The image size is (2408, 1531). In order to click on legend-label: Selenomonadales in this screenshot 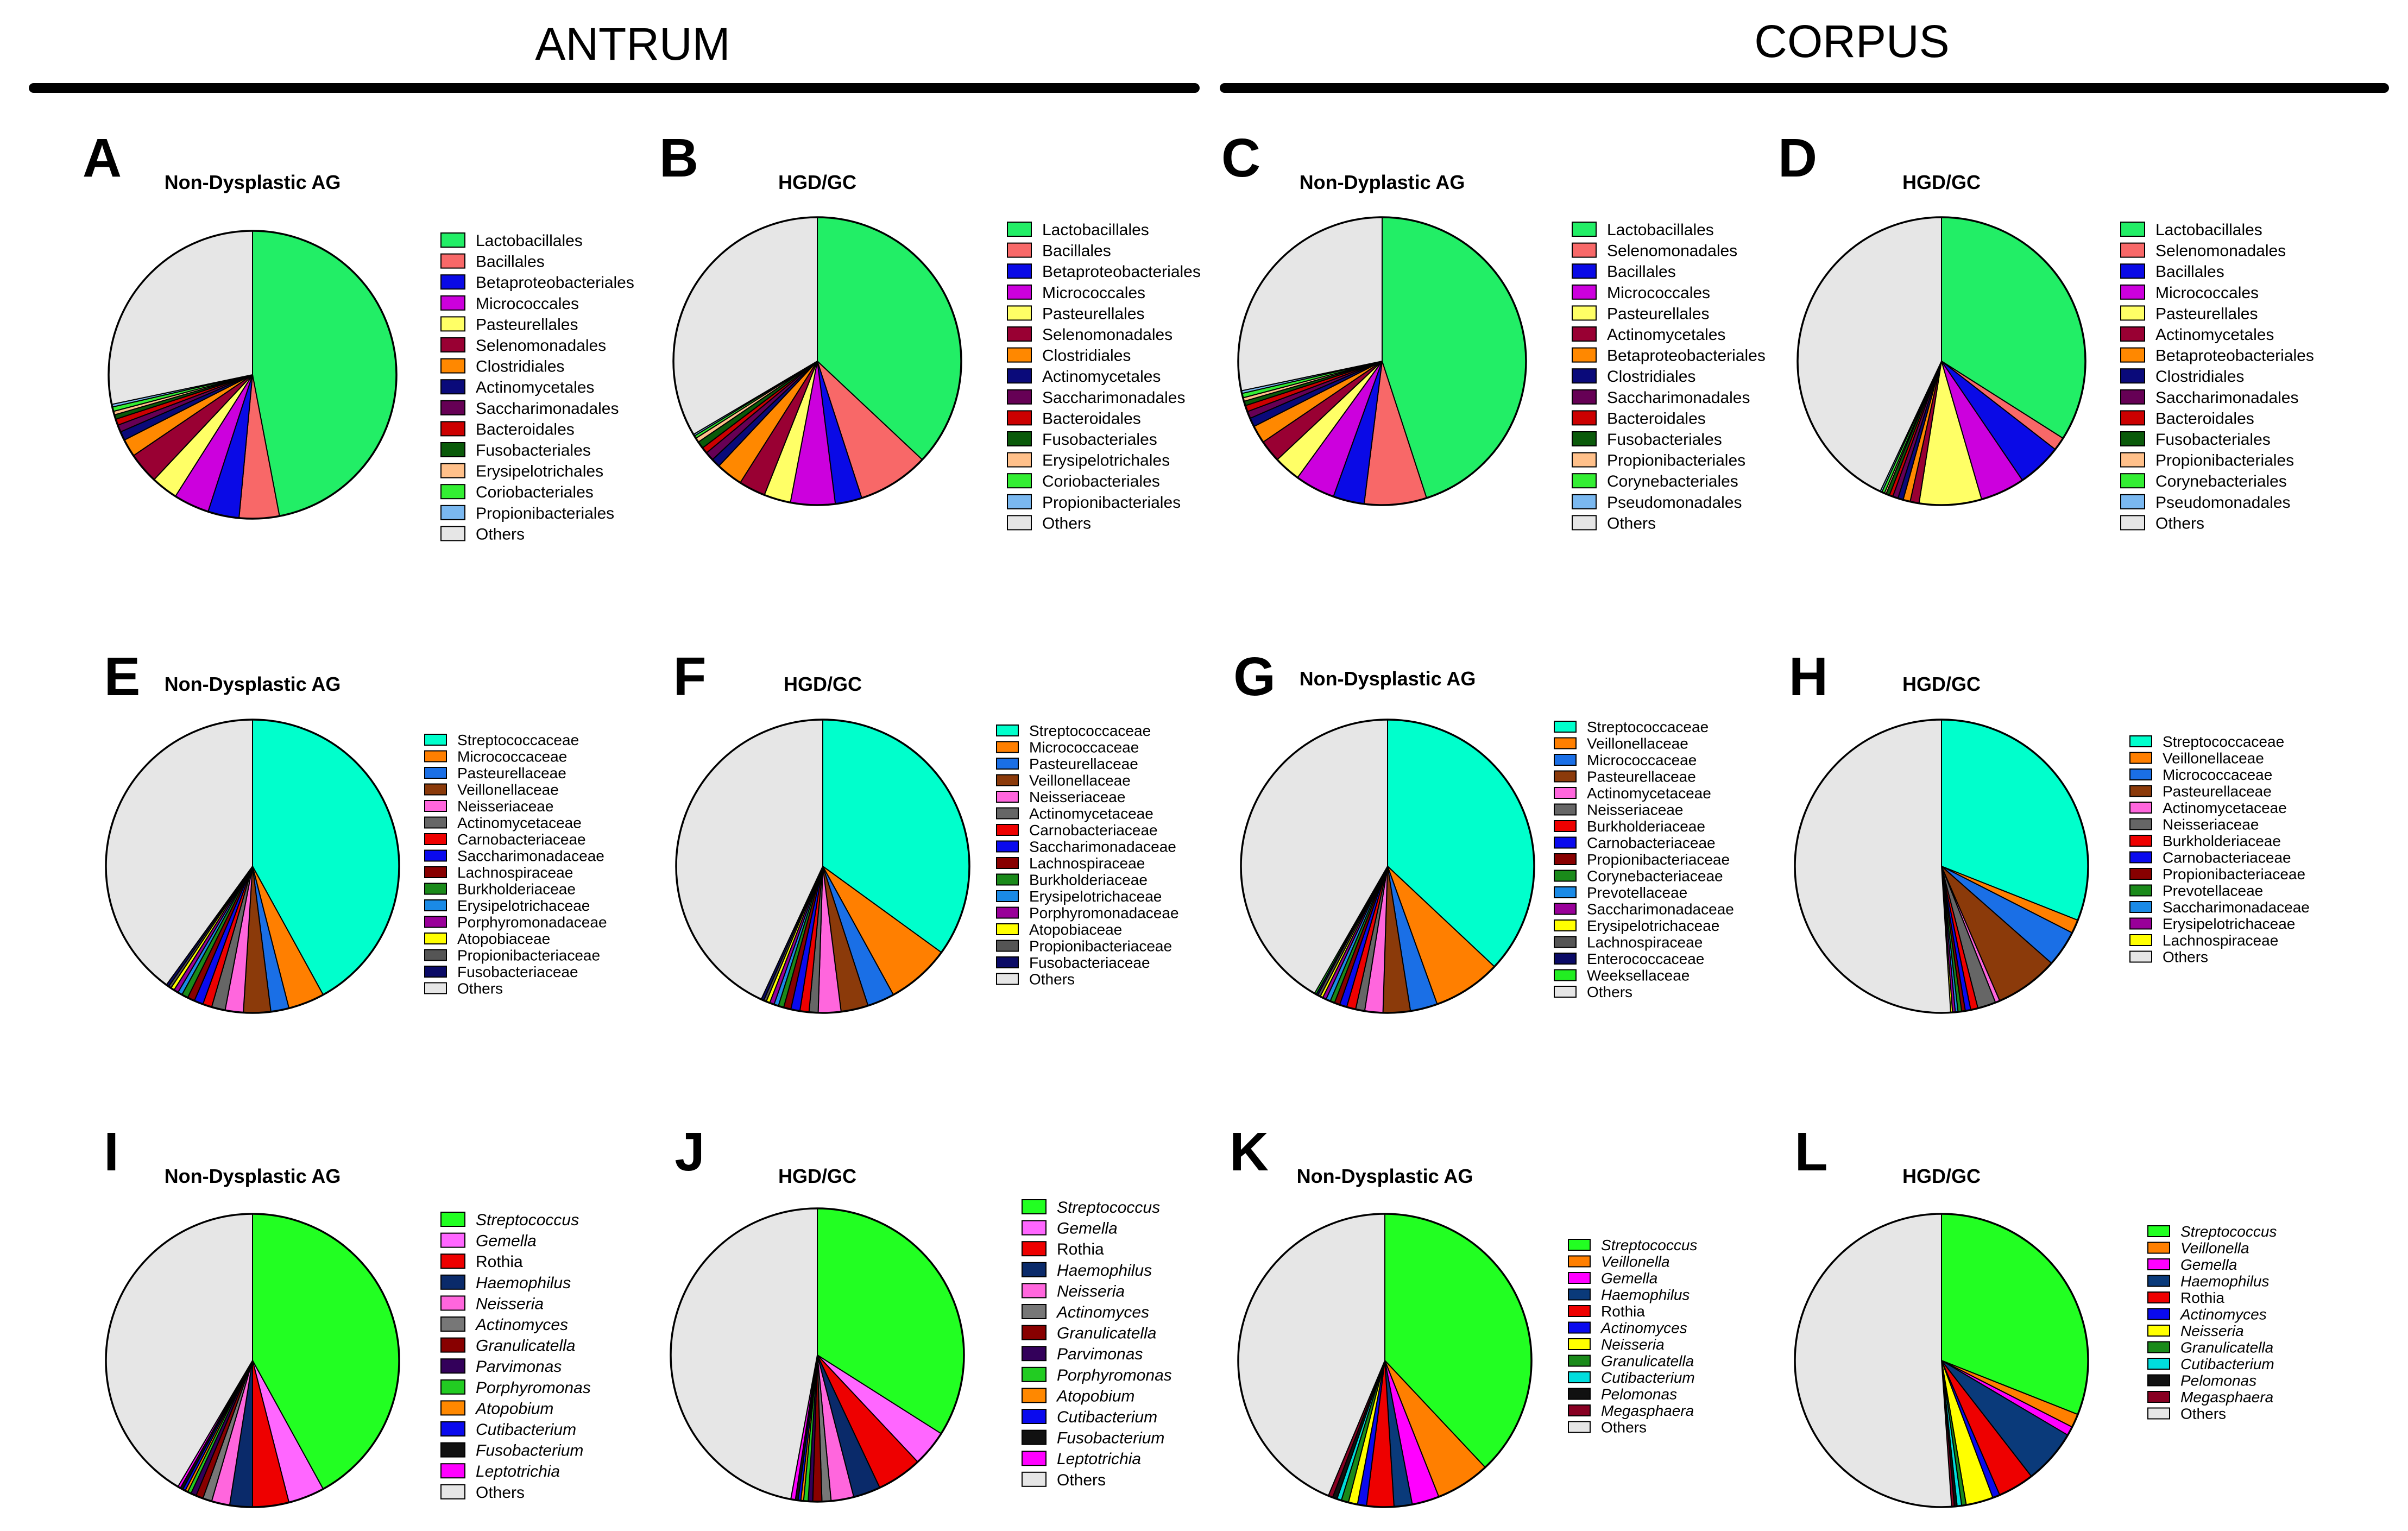, I will do `click(2221, 251)`.